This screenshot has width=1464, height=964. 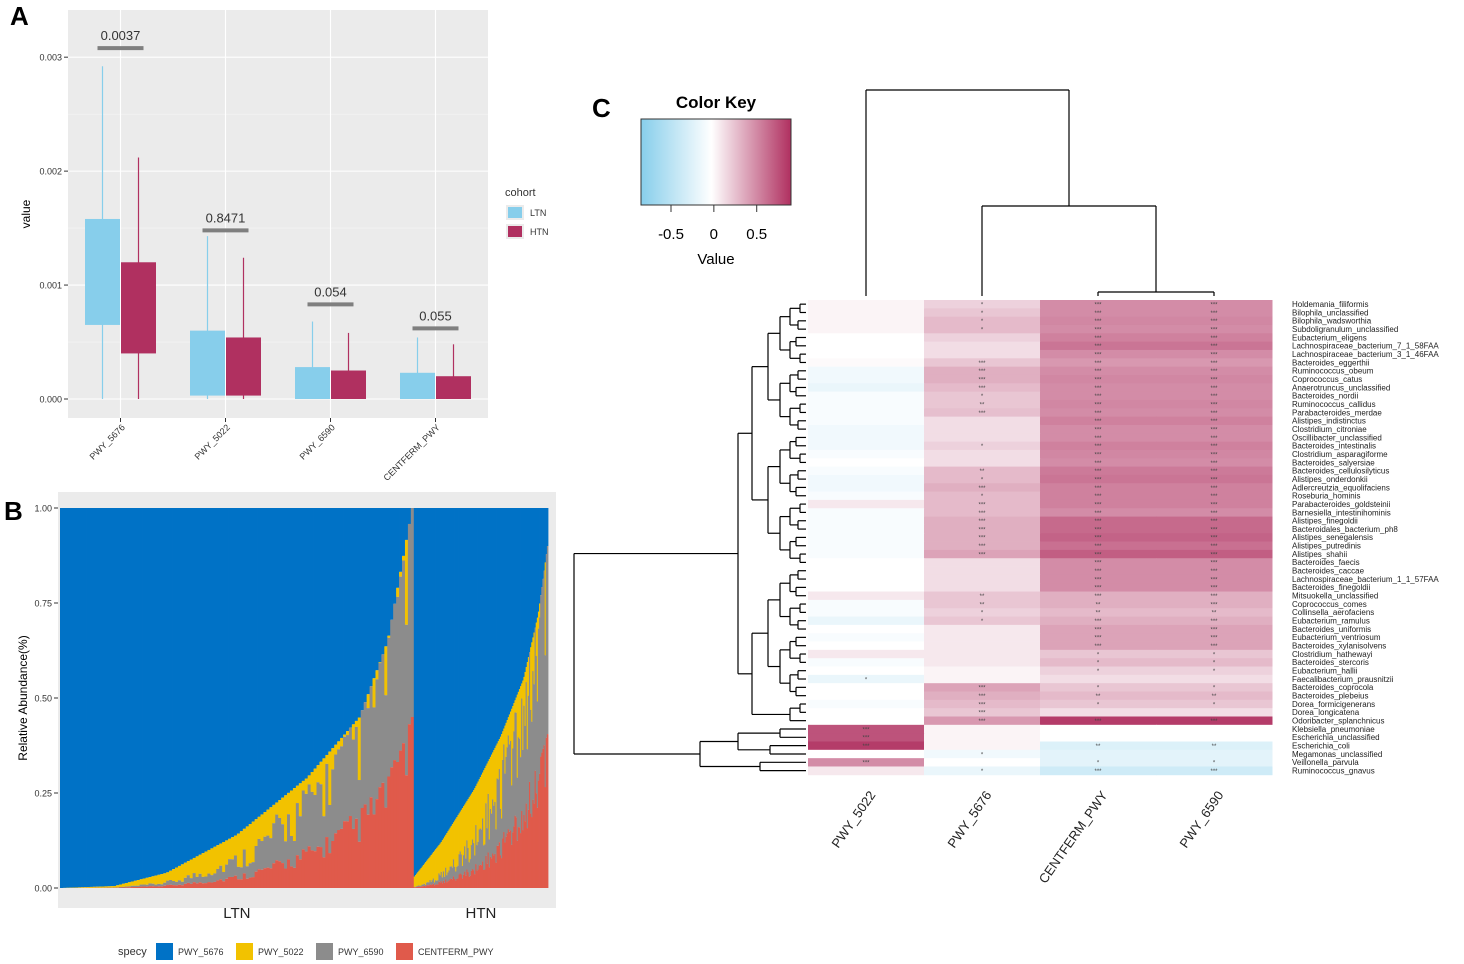 What do you see at coordinates (1098, 346) in the screenshot?
I see `heatmap-cell-lachnospiraceae-bacterium-7-1-58faa-centferm-pwy` at bounding box center [1098, 346].